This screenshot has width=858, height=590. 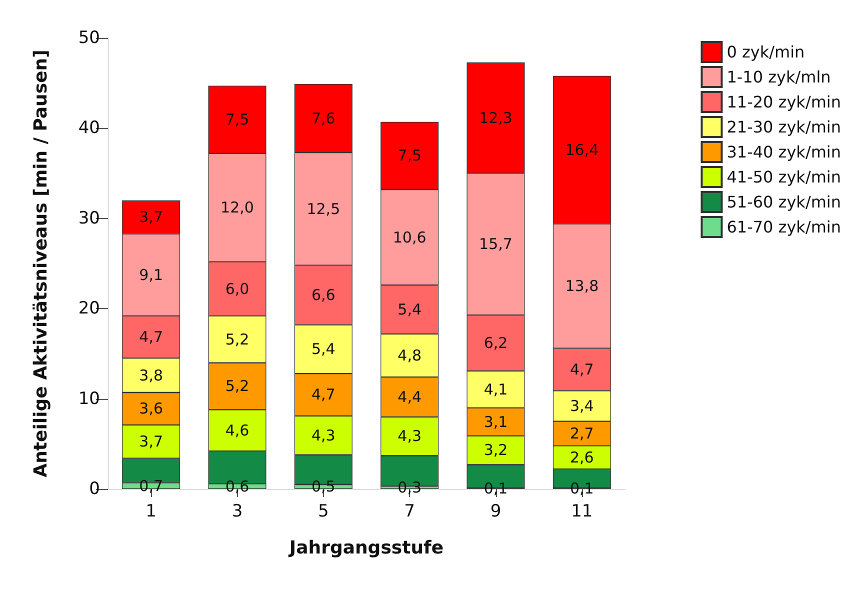 I want to click on legend-label: 1-10 zyk/mln, so click(x=778, y=77).